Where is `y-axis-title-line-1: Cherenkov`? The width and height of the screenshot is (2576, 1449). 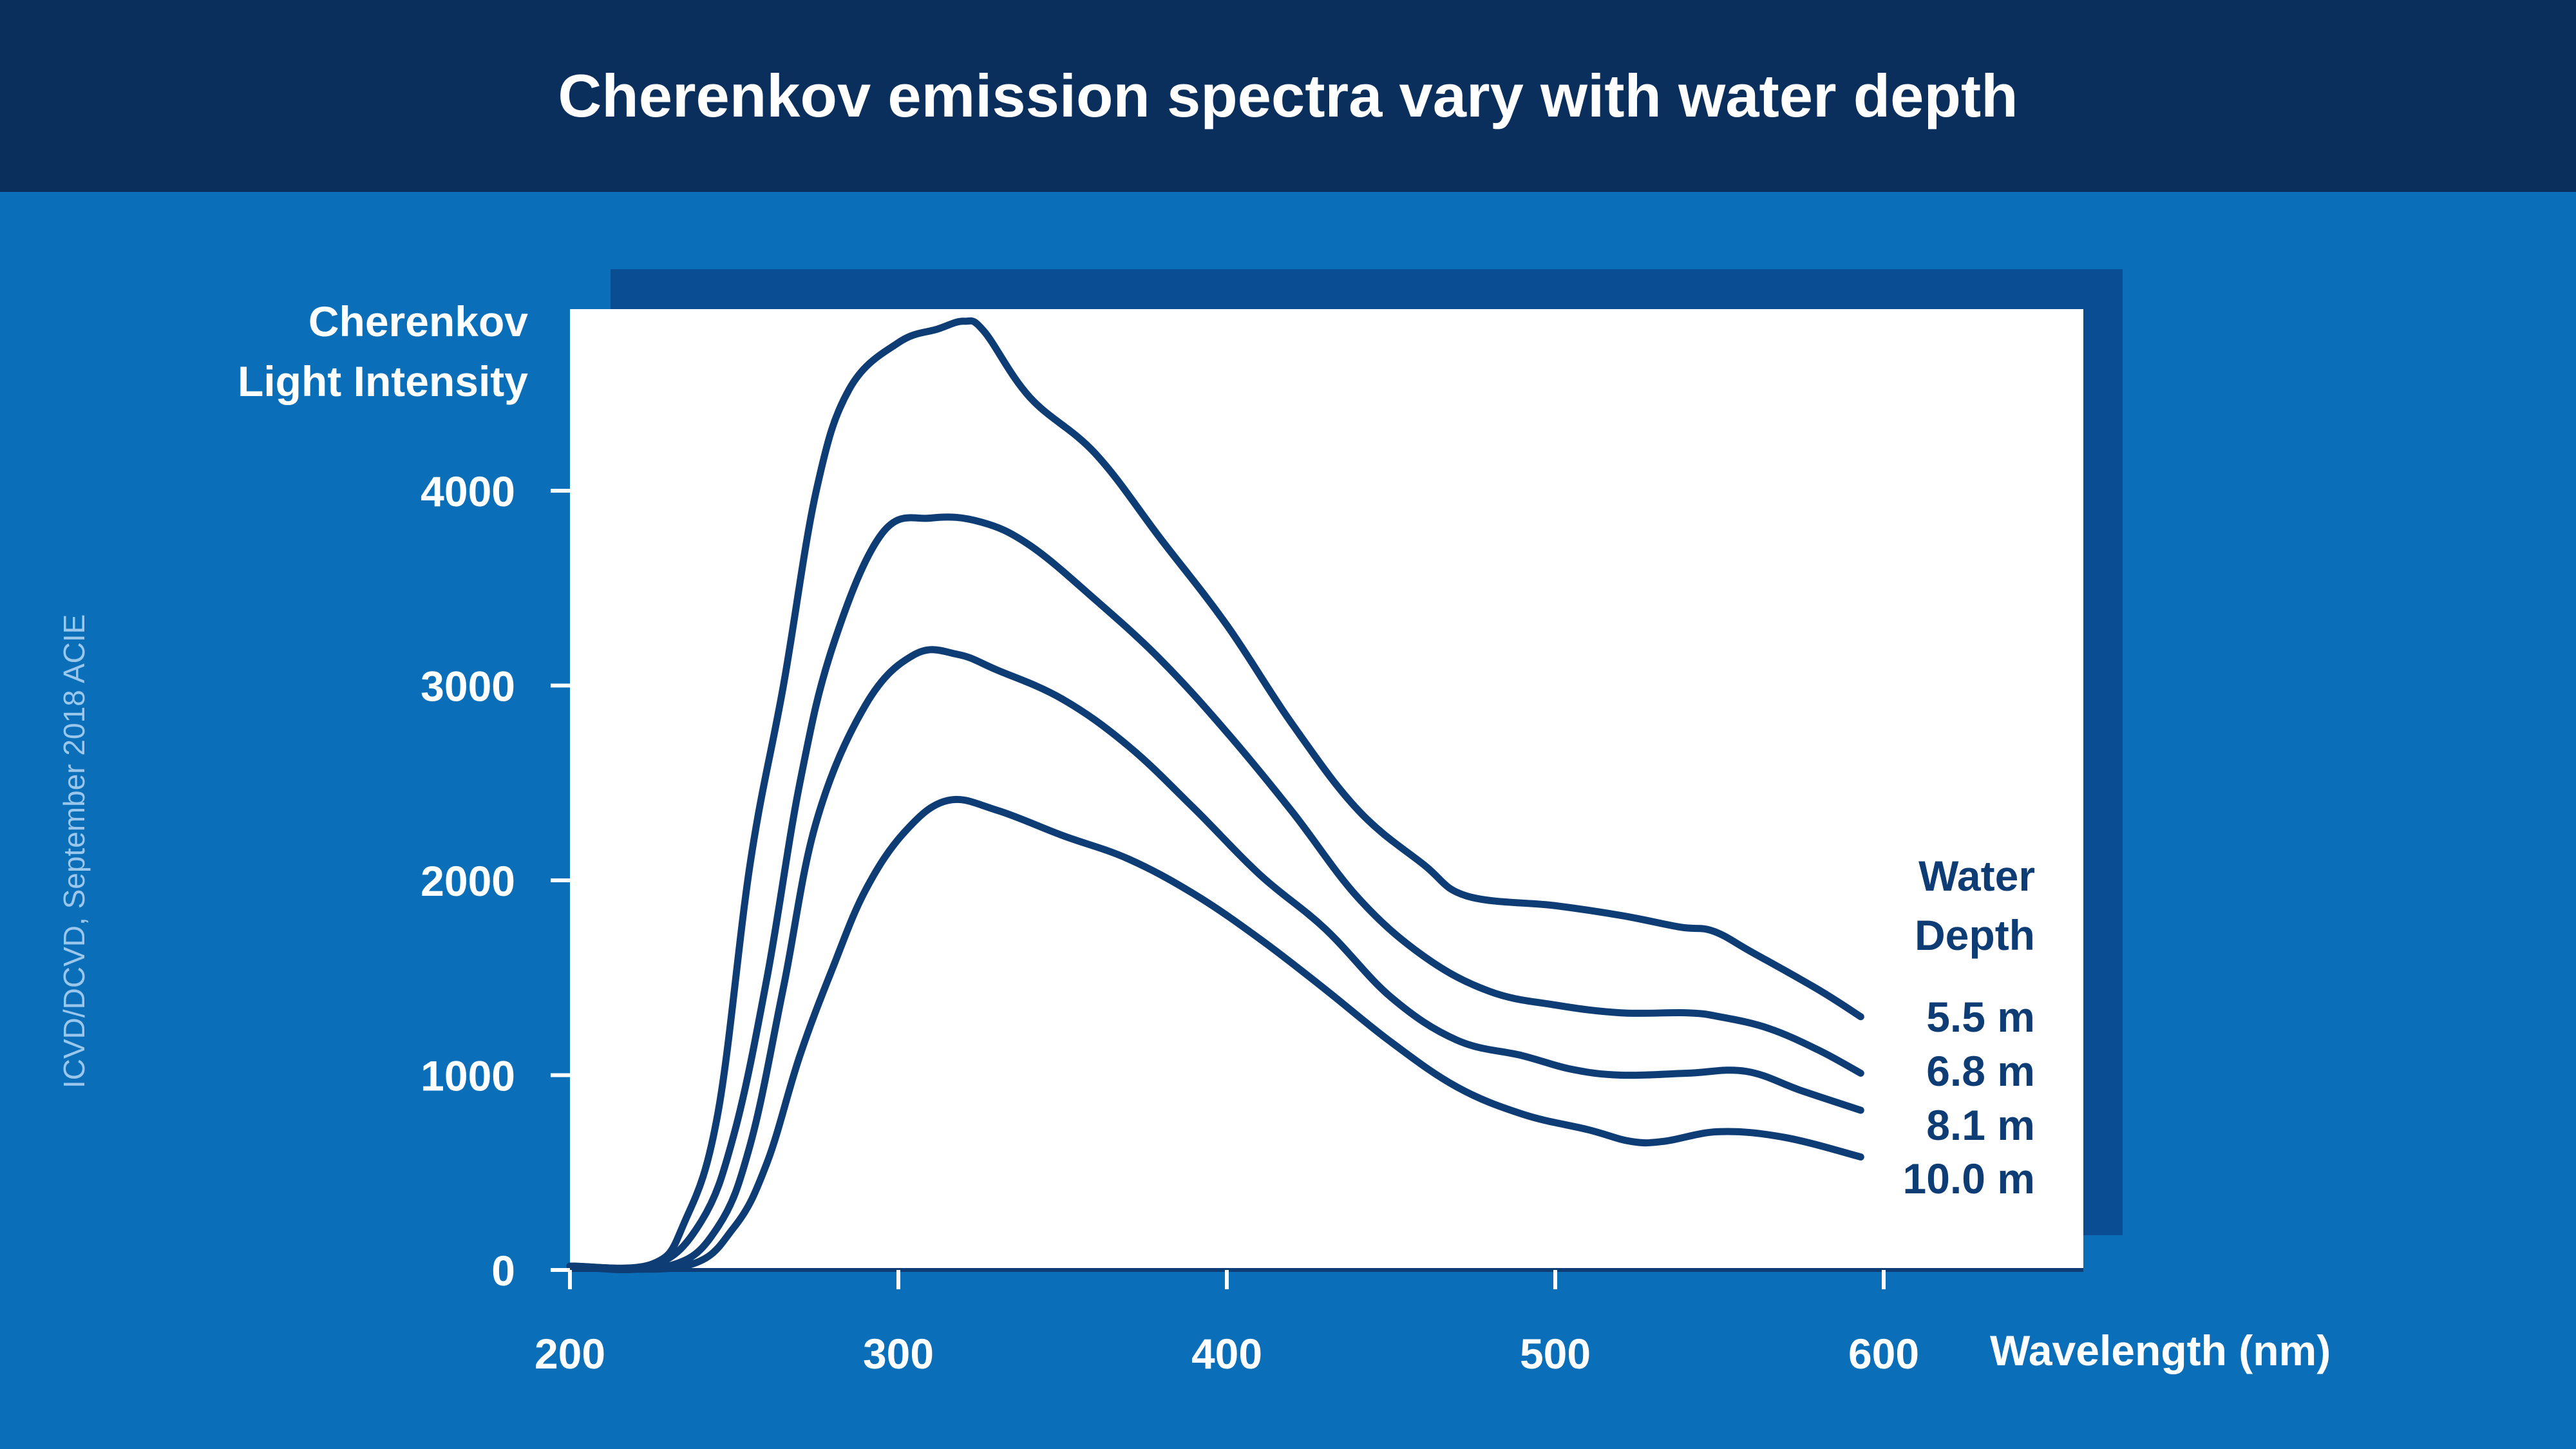
y-axis-title-line-1: Cherenkov is located at coordinates (418, 321).